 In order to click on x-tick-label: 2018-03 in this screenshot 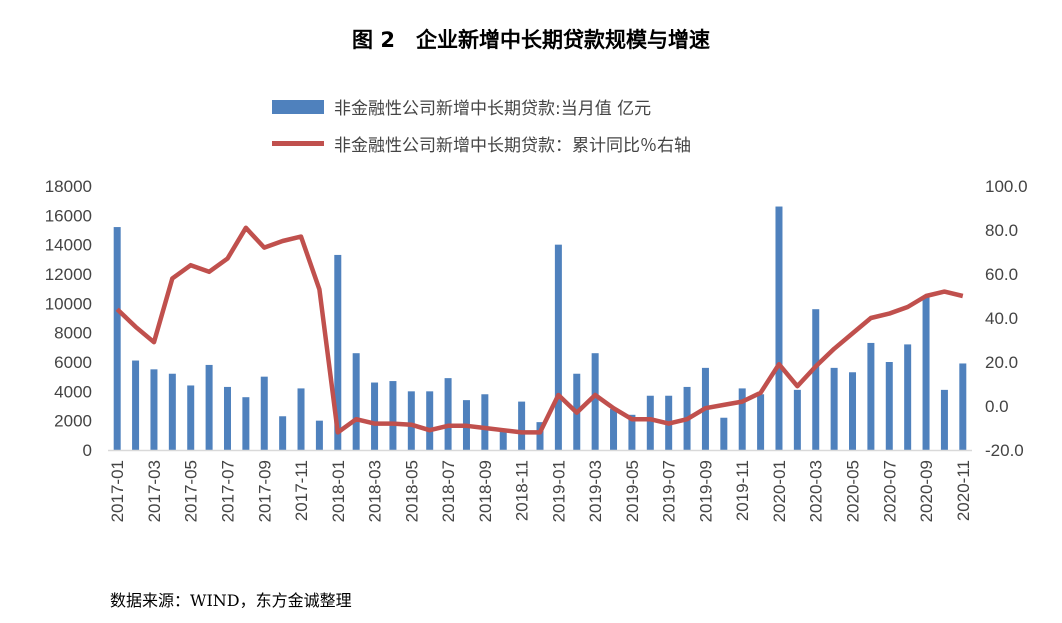, I will do `click(375, 491)`.